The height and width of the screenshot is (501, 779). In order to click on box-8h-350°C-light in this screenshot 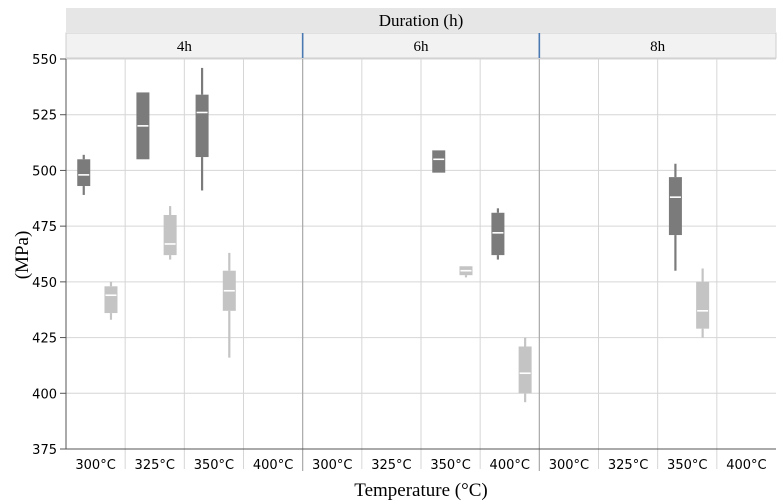, I will do `click(703, 303)`.